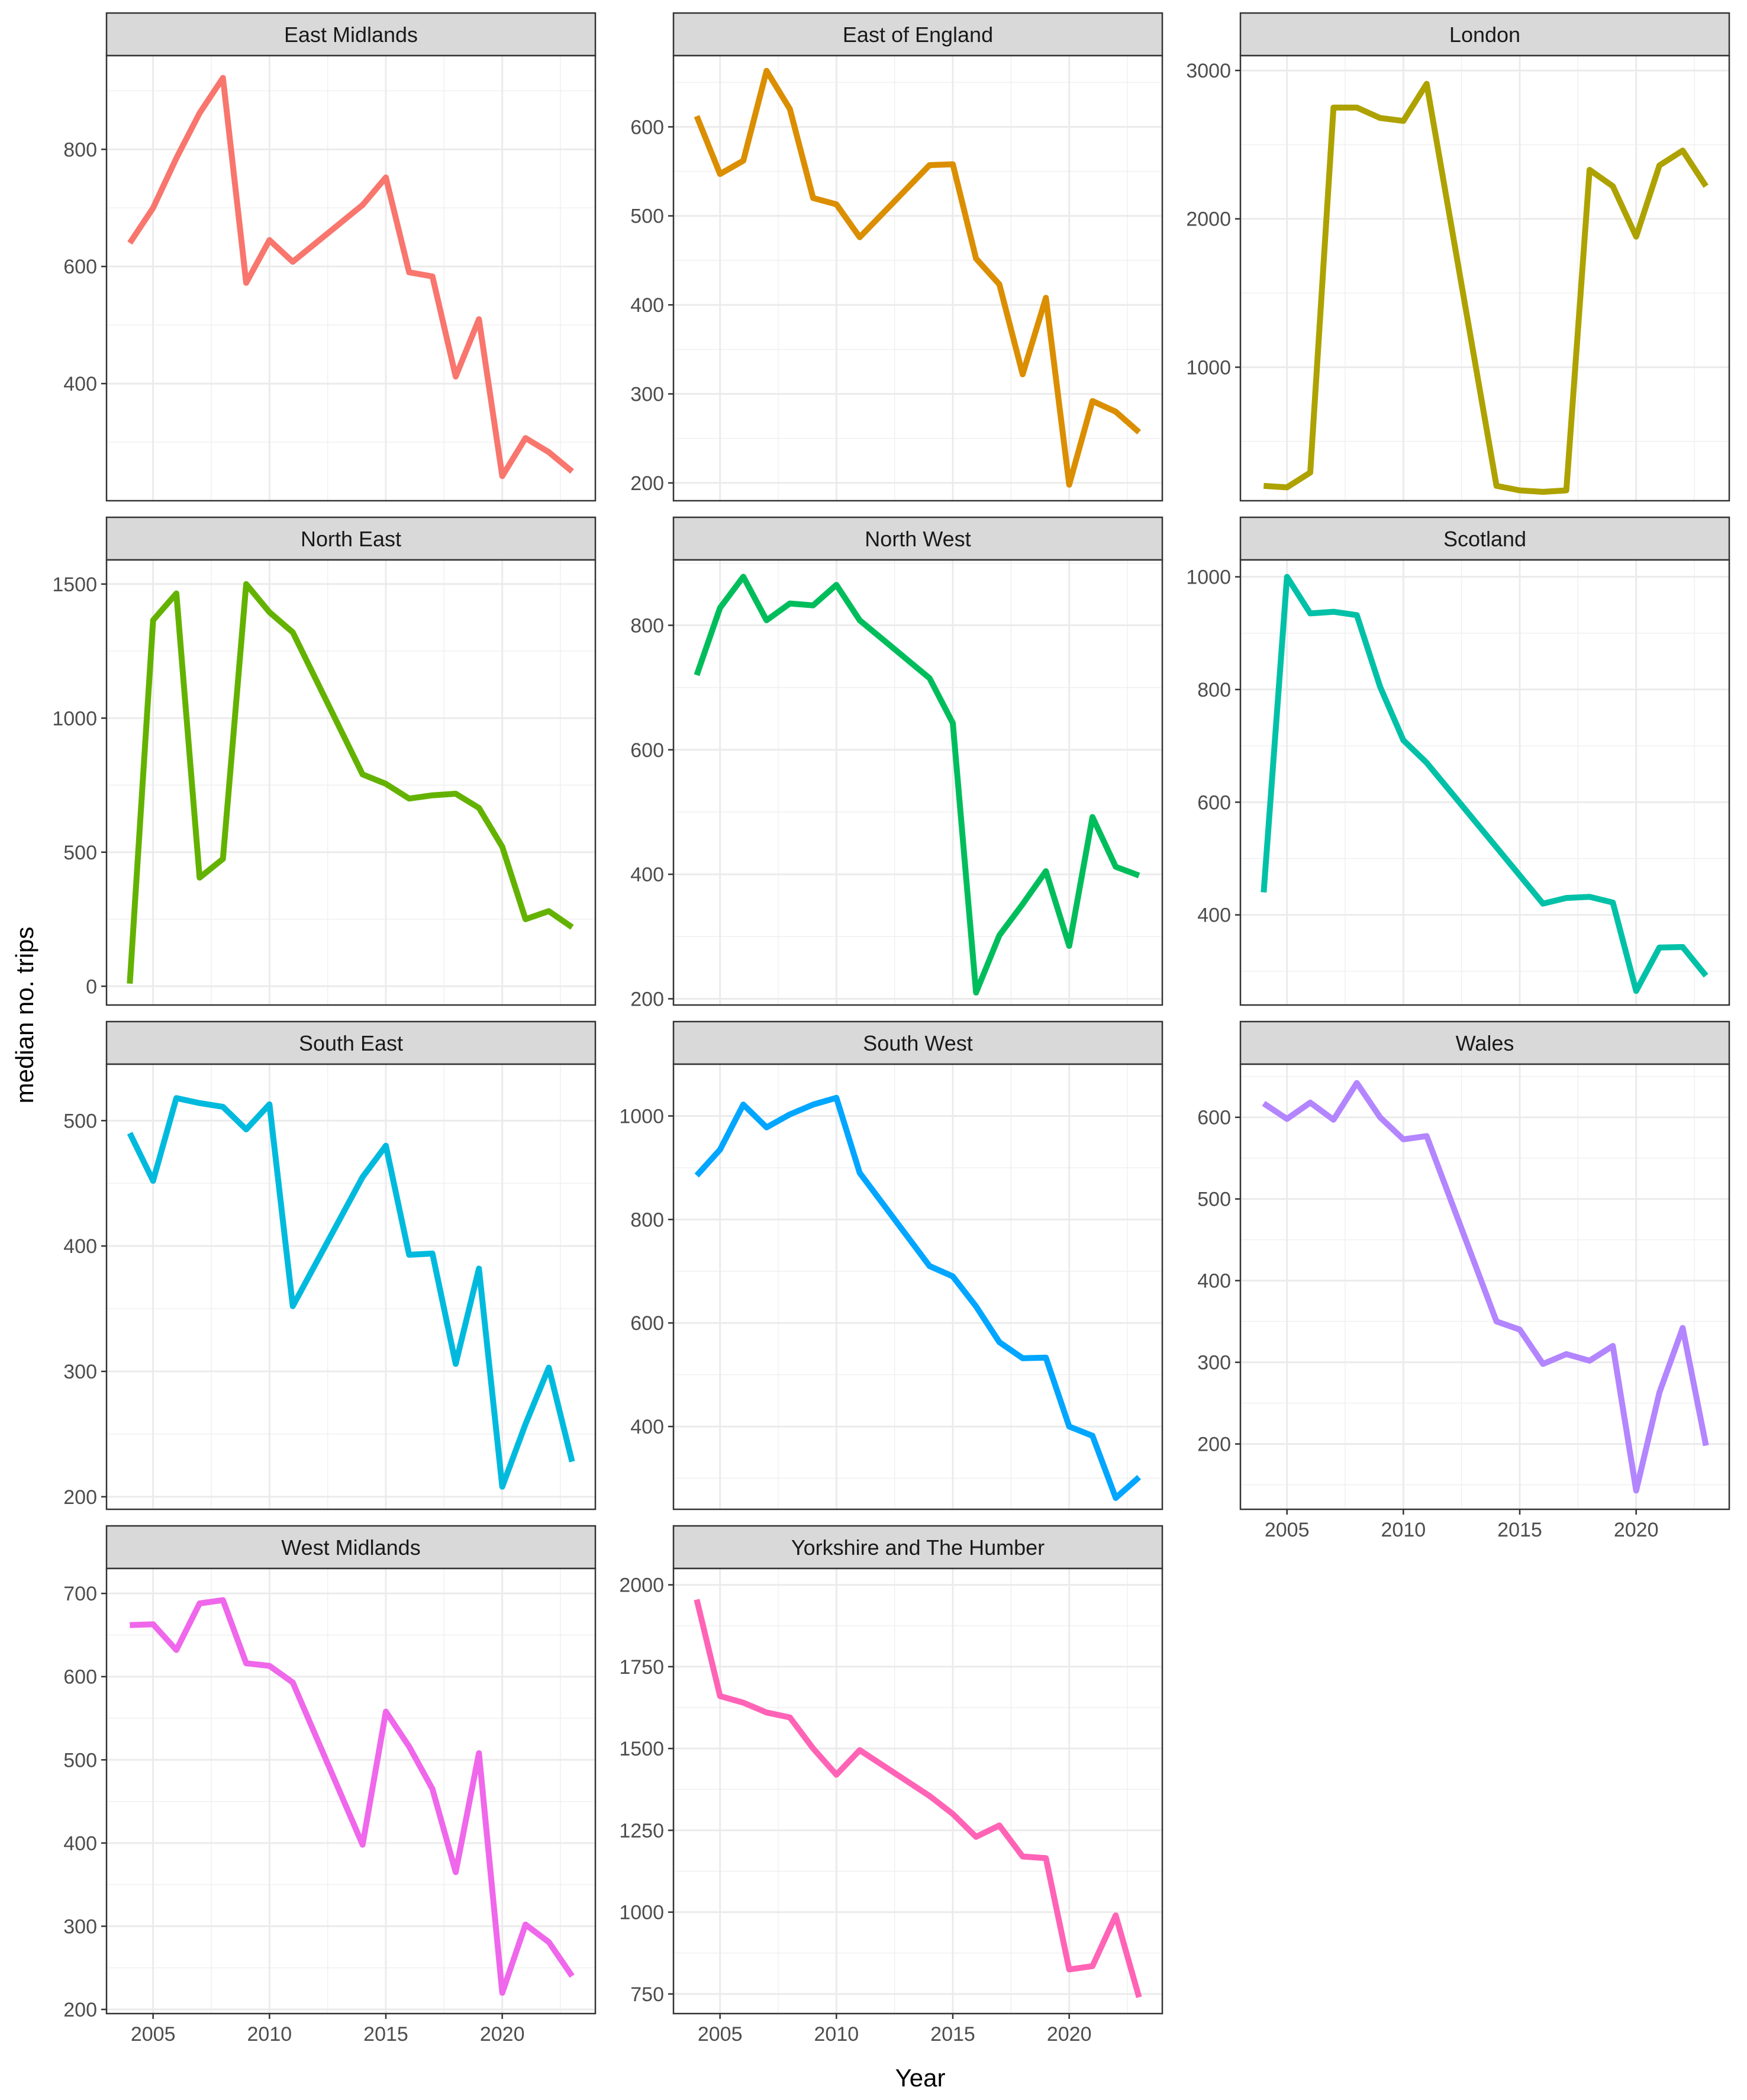 Image resolution: width=1747 pixels, height=2100 pixels. Describe the element at coordinates (918, 34) in the screenshot. I see `facet-strip-label: East of England` at that location.